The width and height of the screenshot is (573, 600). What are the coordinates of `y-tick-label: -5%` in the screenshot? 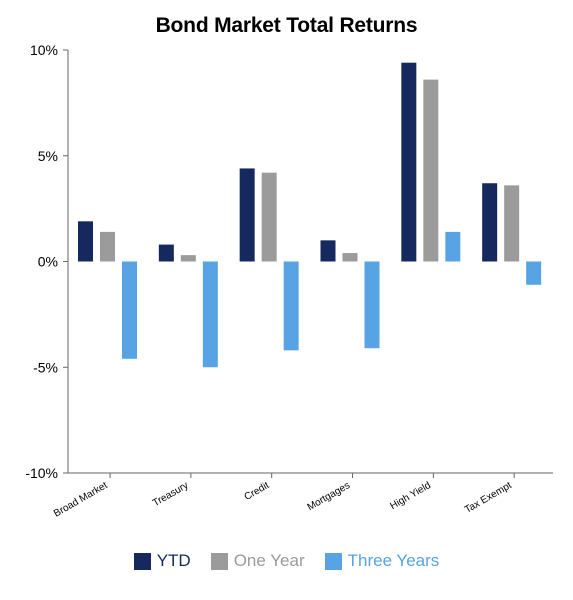 It's located at (45, 367).